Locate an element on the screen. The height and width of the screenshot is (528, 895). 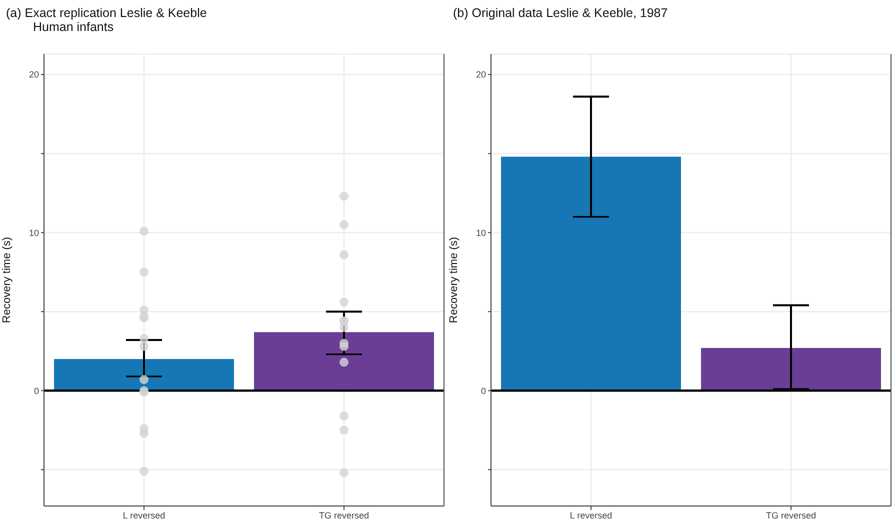
chart-title: (b) Original data Leslie & Keeble, 1987 is located at coordinates (560, 13).